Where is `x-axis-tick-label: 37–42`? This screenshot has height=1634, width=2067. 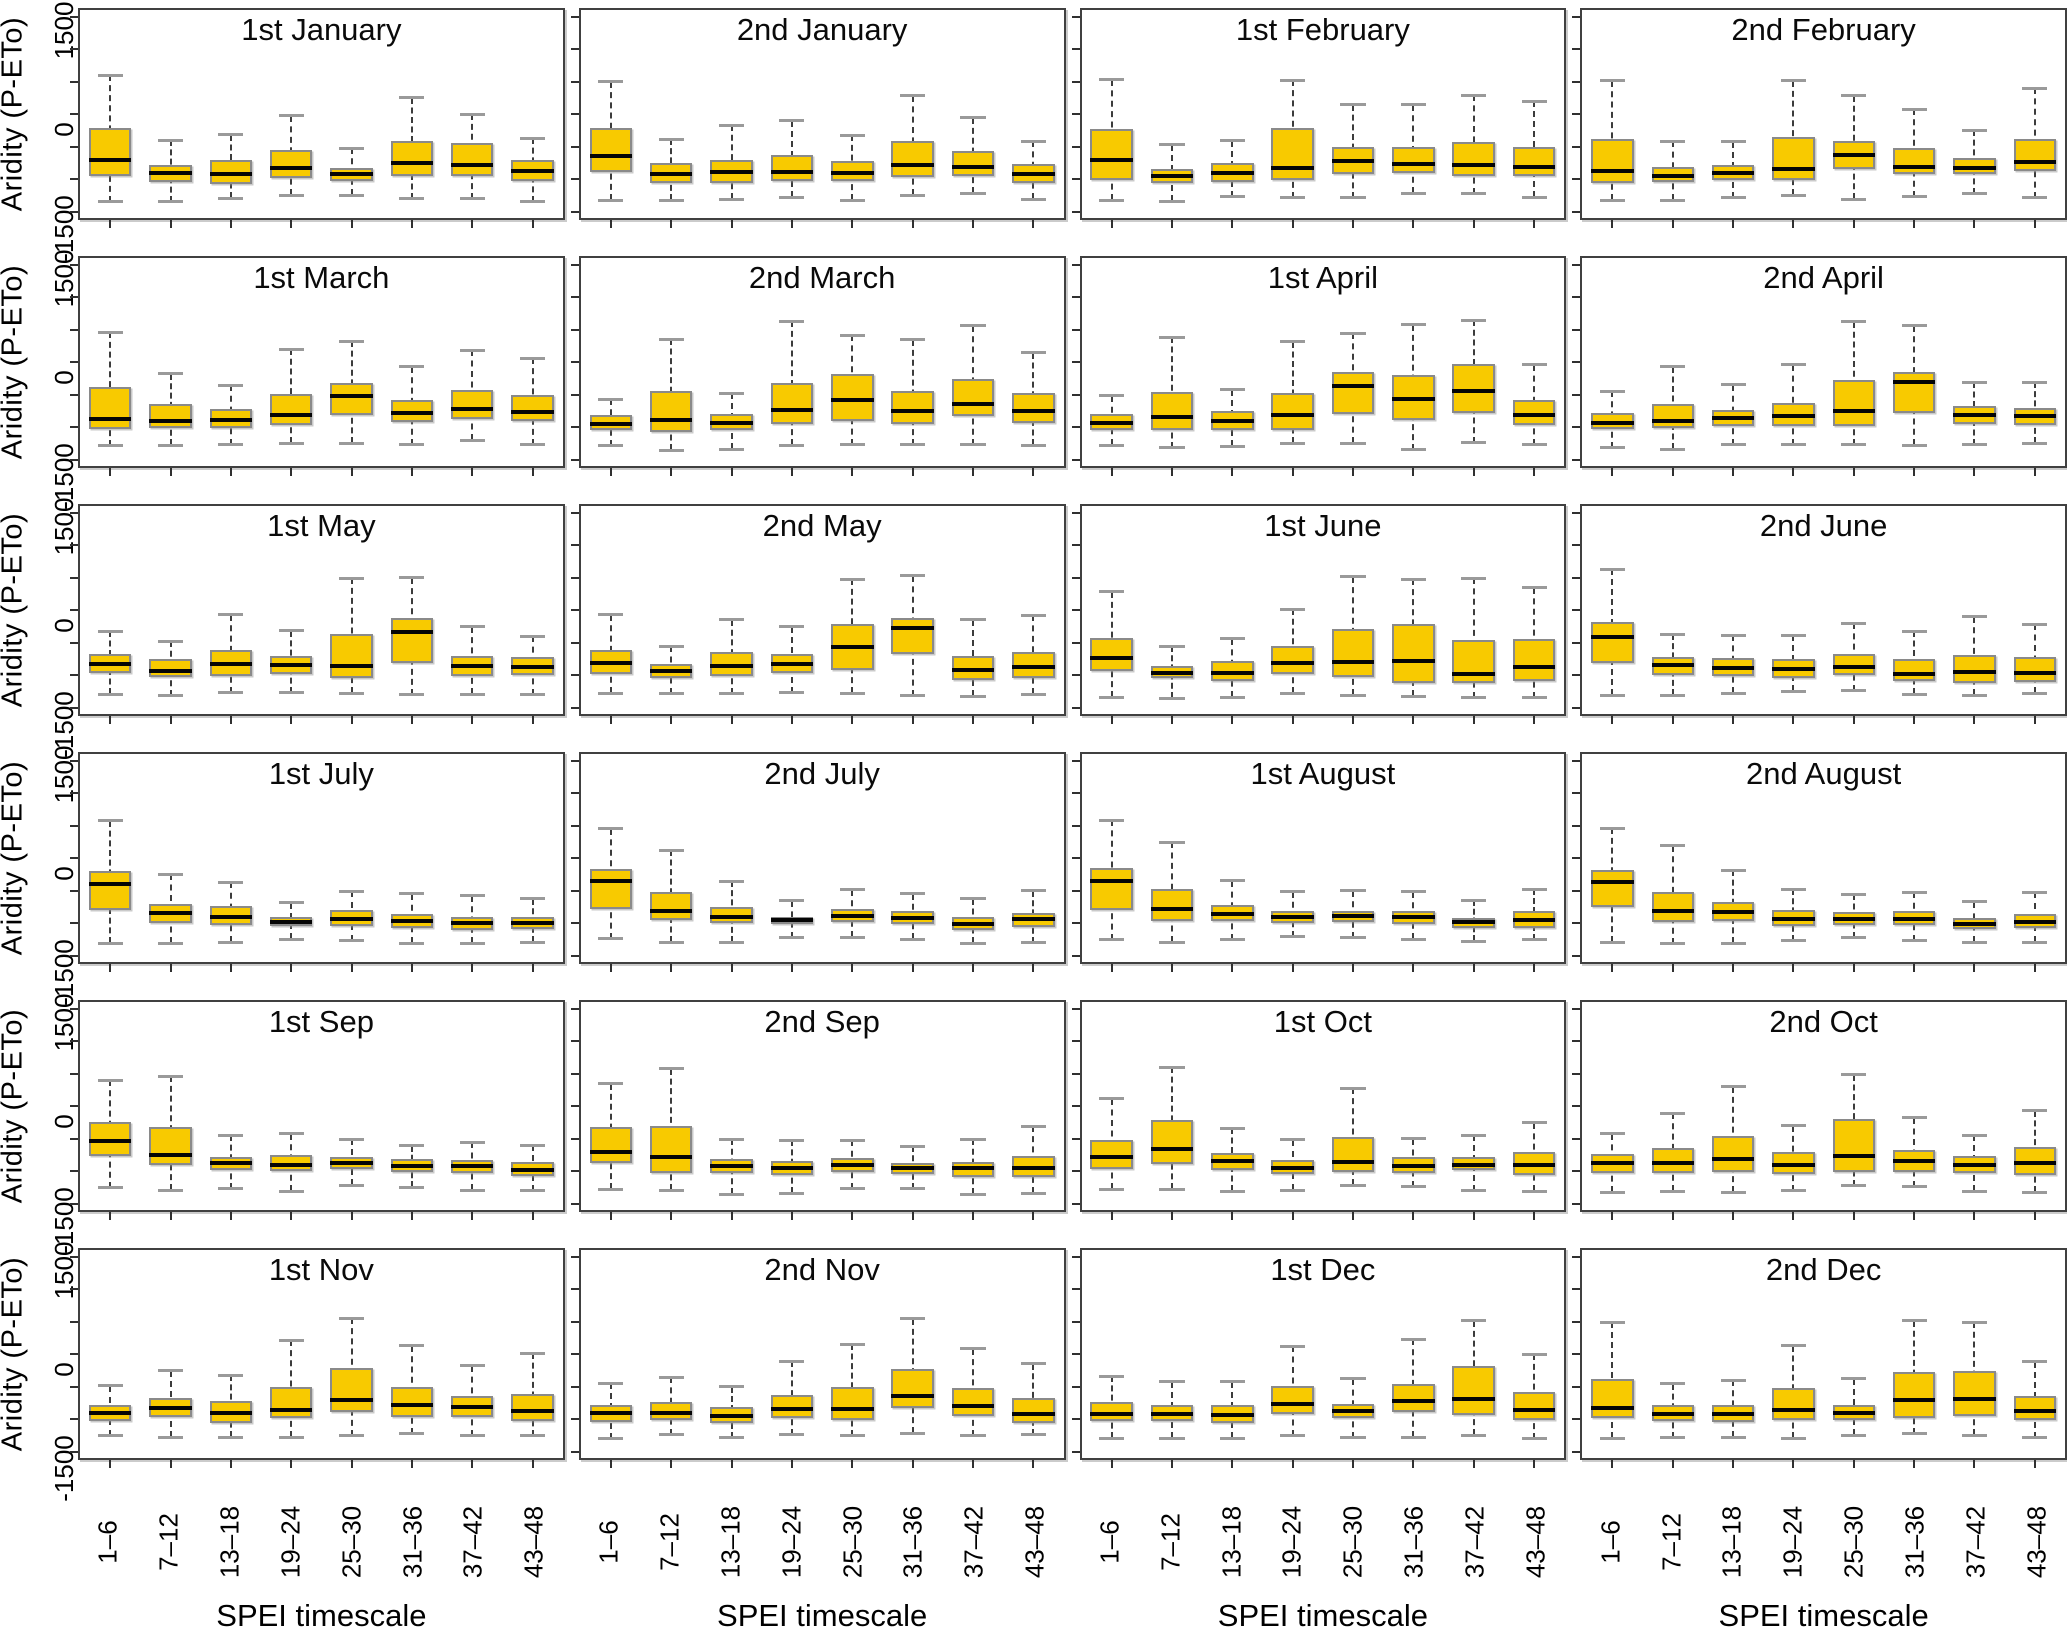 x-axis-tick-label: 37–42 is located at coordinates (472, 1542).